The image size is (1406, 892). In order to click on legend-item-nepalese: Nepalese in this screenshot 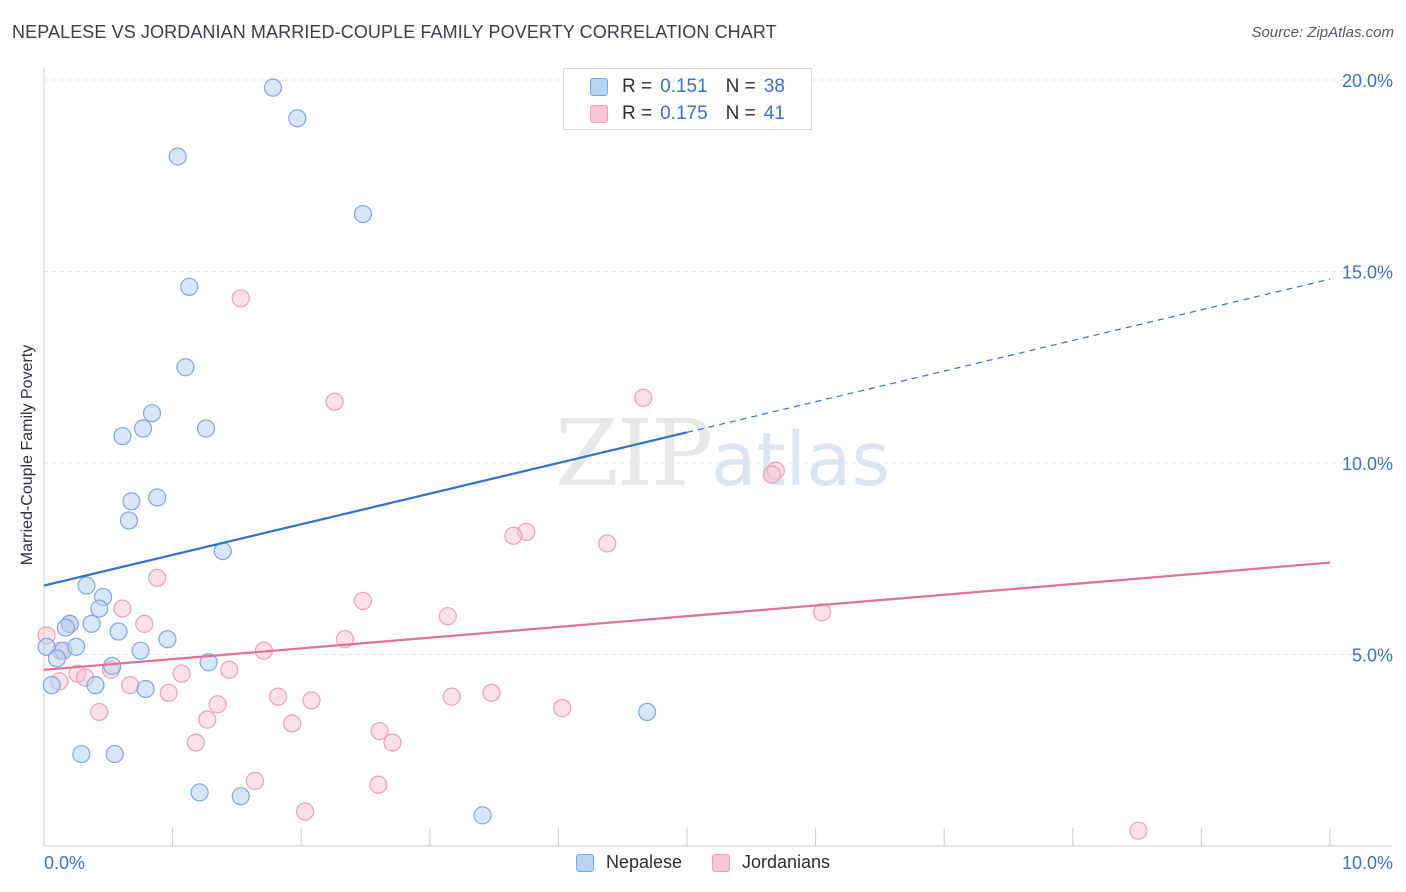, I will do `click(628, 862)`.